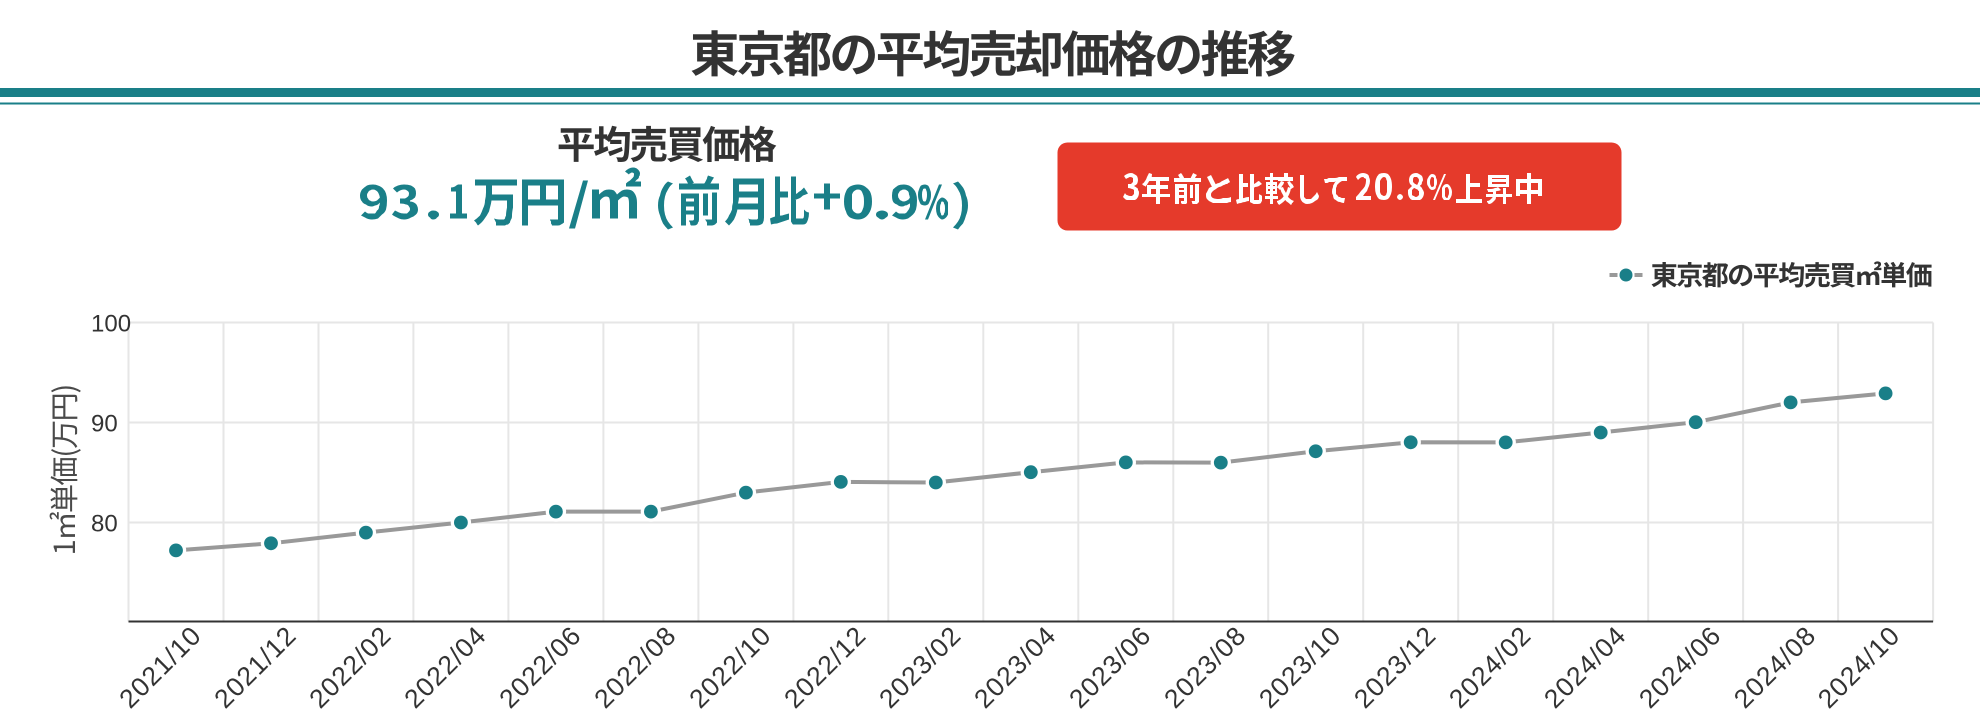  Describe the element at coordinates (1585, 667) in the screenshot. I see `svg-text: 2024/04` at that location.